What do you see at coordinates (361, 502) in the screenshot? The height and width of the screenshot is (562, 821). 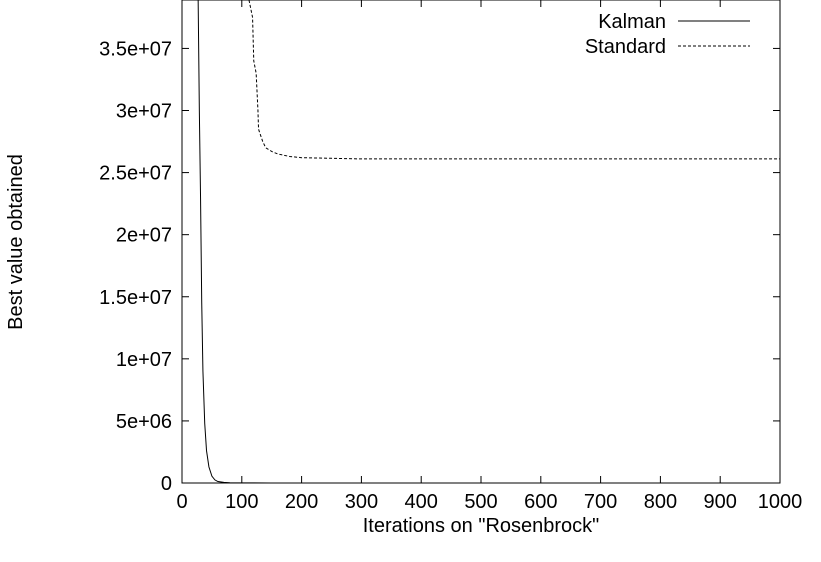 I see `x-tick-label: 300` at bounding box center [361, 502].